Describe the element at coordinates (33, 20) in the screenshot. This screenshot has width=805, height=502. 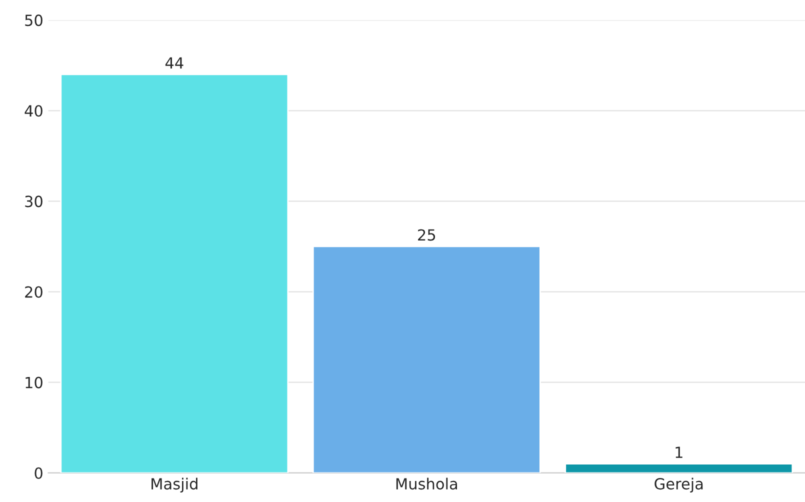
I see `y-tick-label: 50` at that location.